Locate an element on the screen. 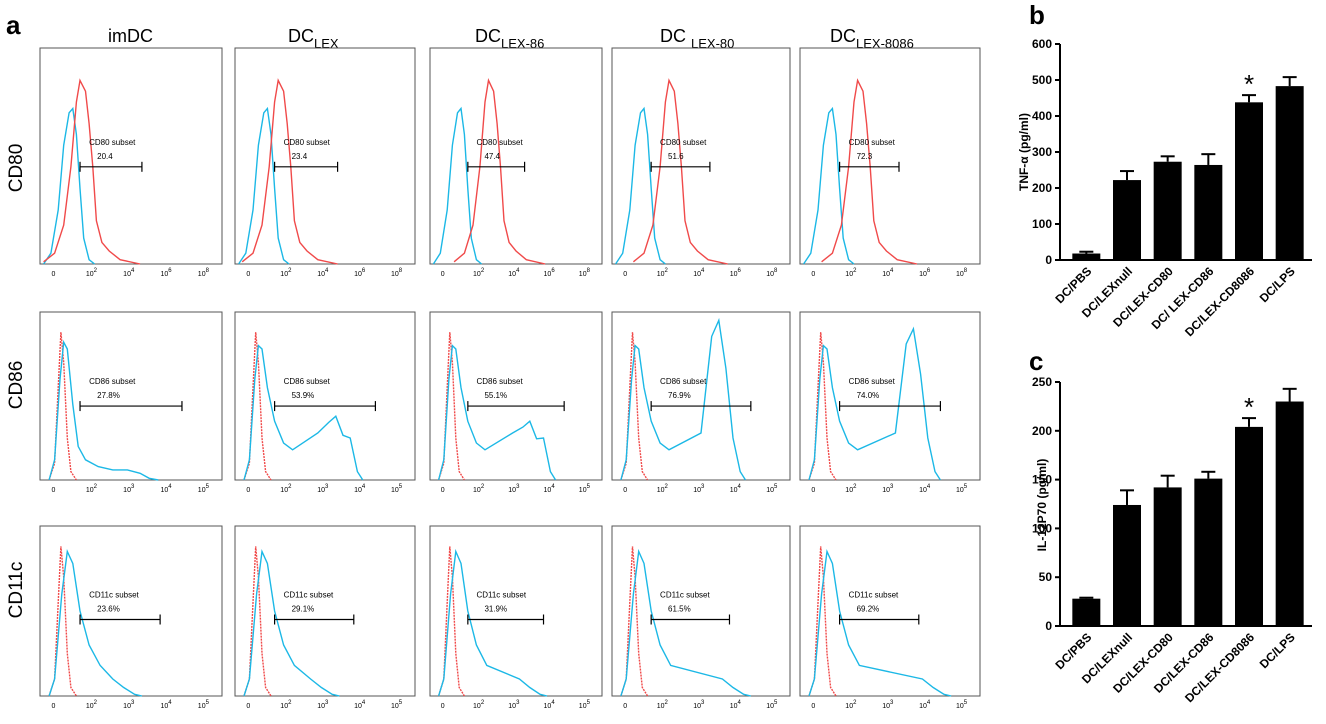 The width and height of the screenshot is (1326, 724). row-label-cd86: CD86 is located at coordinates (16, 385).